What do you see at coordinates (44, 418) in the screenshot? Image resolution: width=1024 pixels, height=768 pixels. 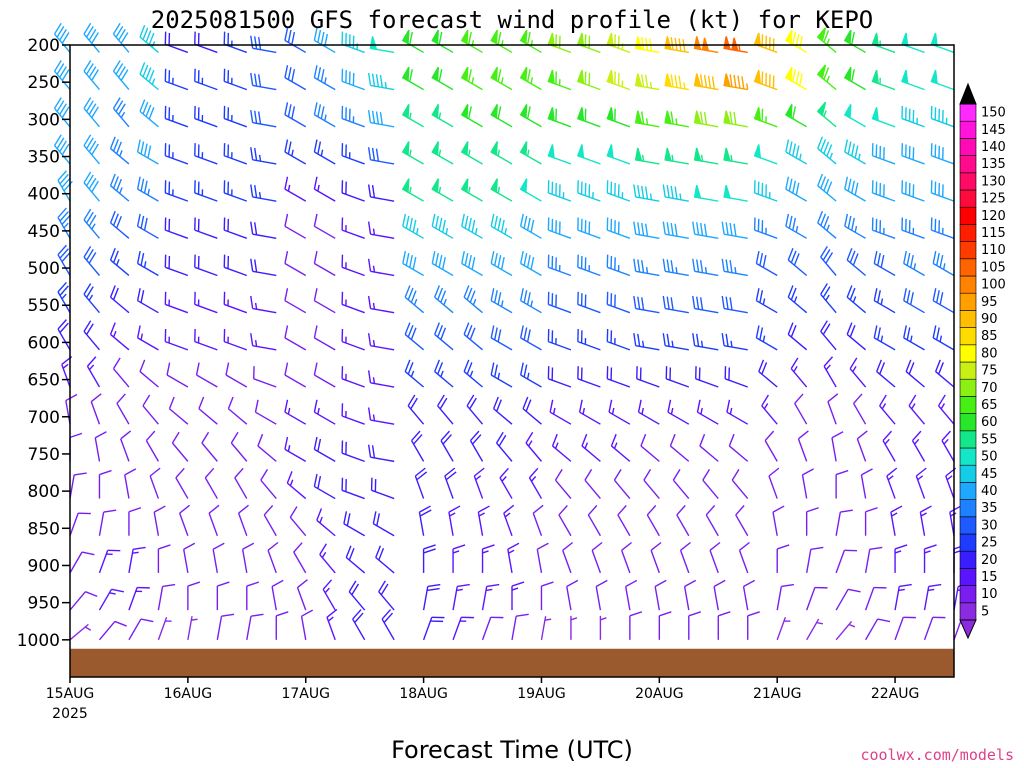 I see `y-tick-label: 700` at bounding box center [44, 418].